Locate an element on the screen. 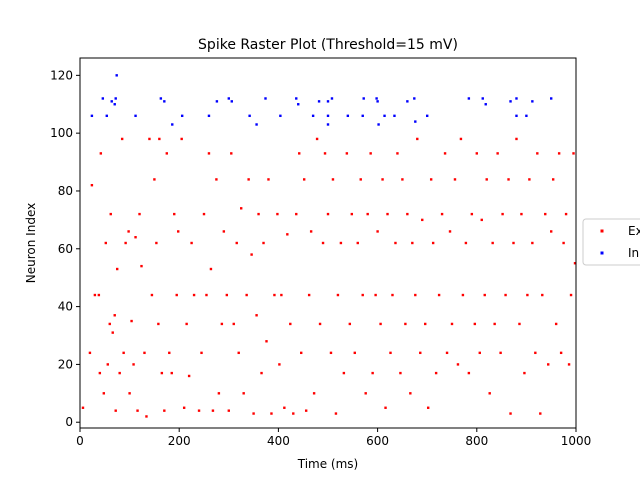  legend-label-in: In is located at coordinates (633, 253).